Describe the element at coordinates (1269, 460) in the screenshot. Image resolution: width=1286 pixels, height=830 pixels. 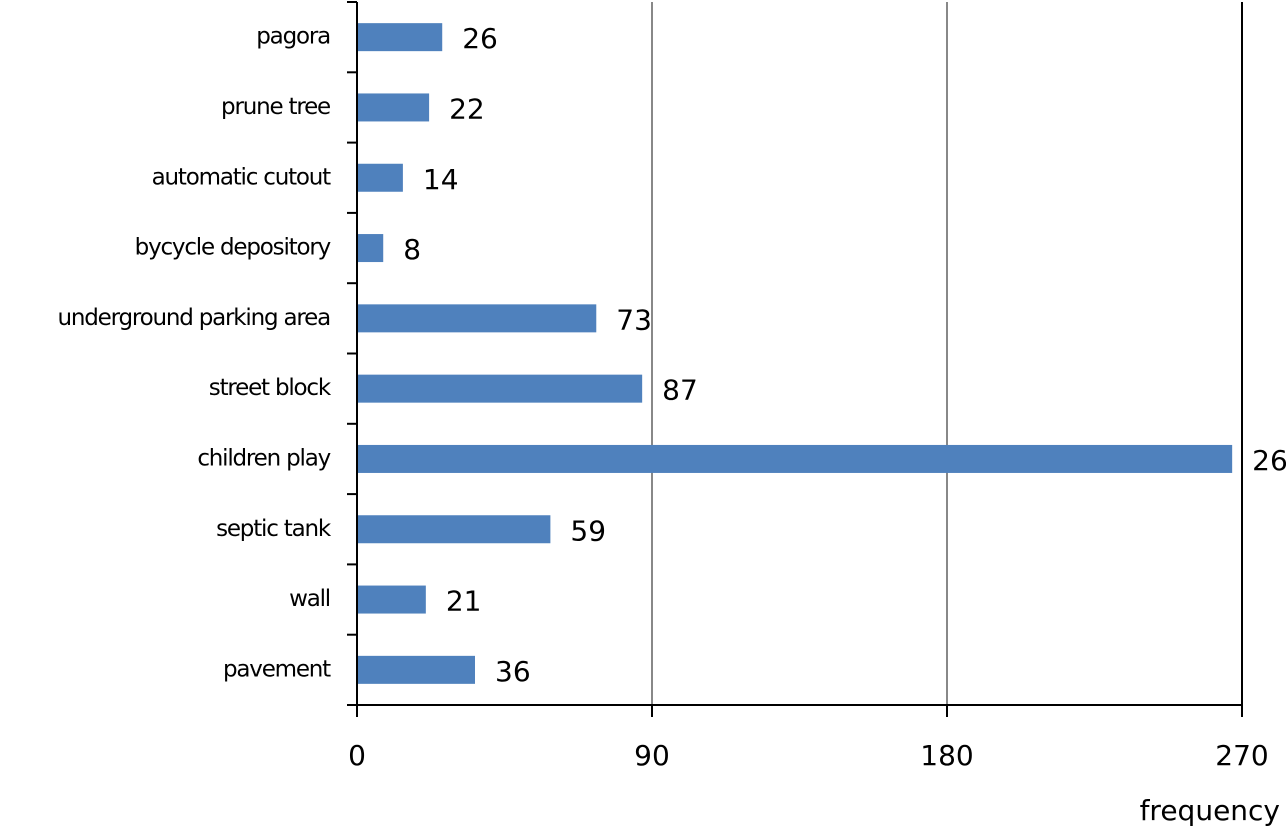
I see `data-label: 267` at that location.